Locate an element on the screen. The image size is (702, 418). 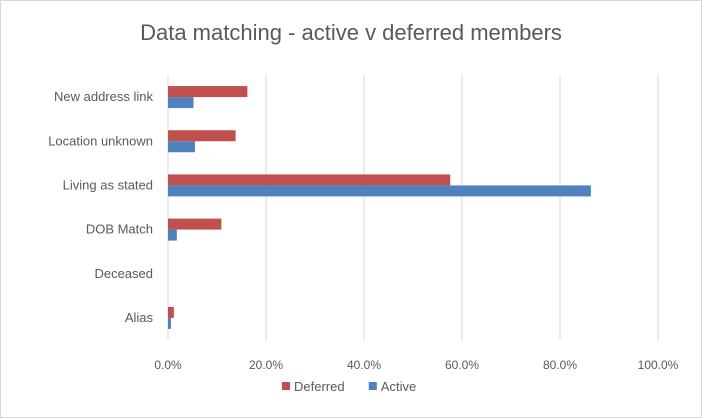
tick-labels: 0.0% 20.0% 40.0% 60.0% 80.0% 100.0% is located at coordinates (416, 365).